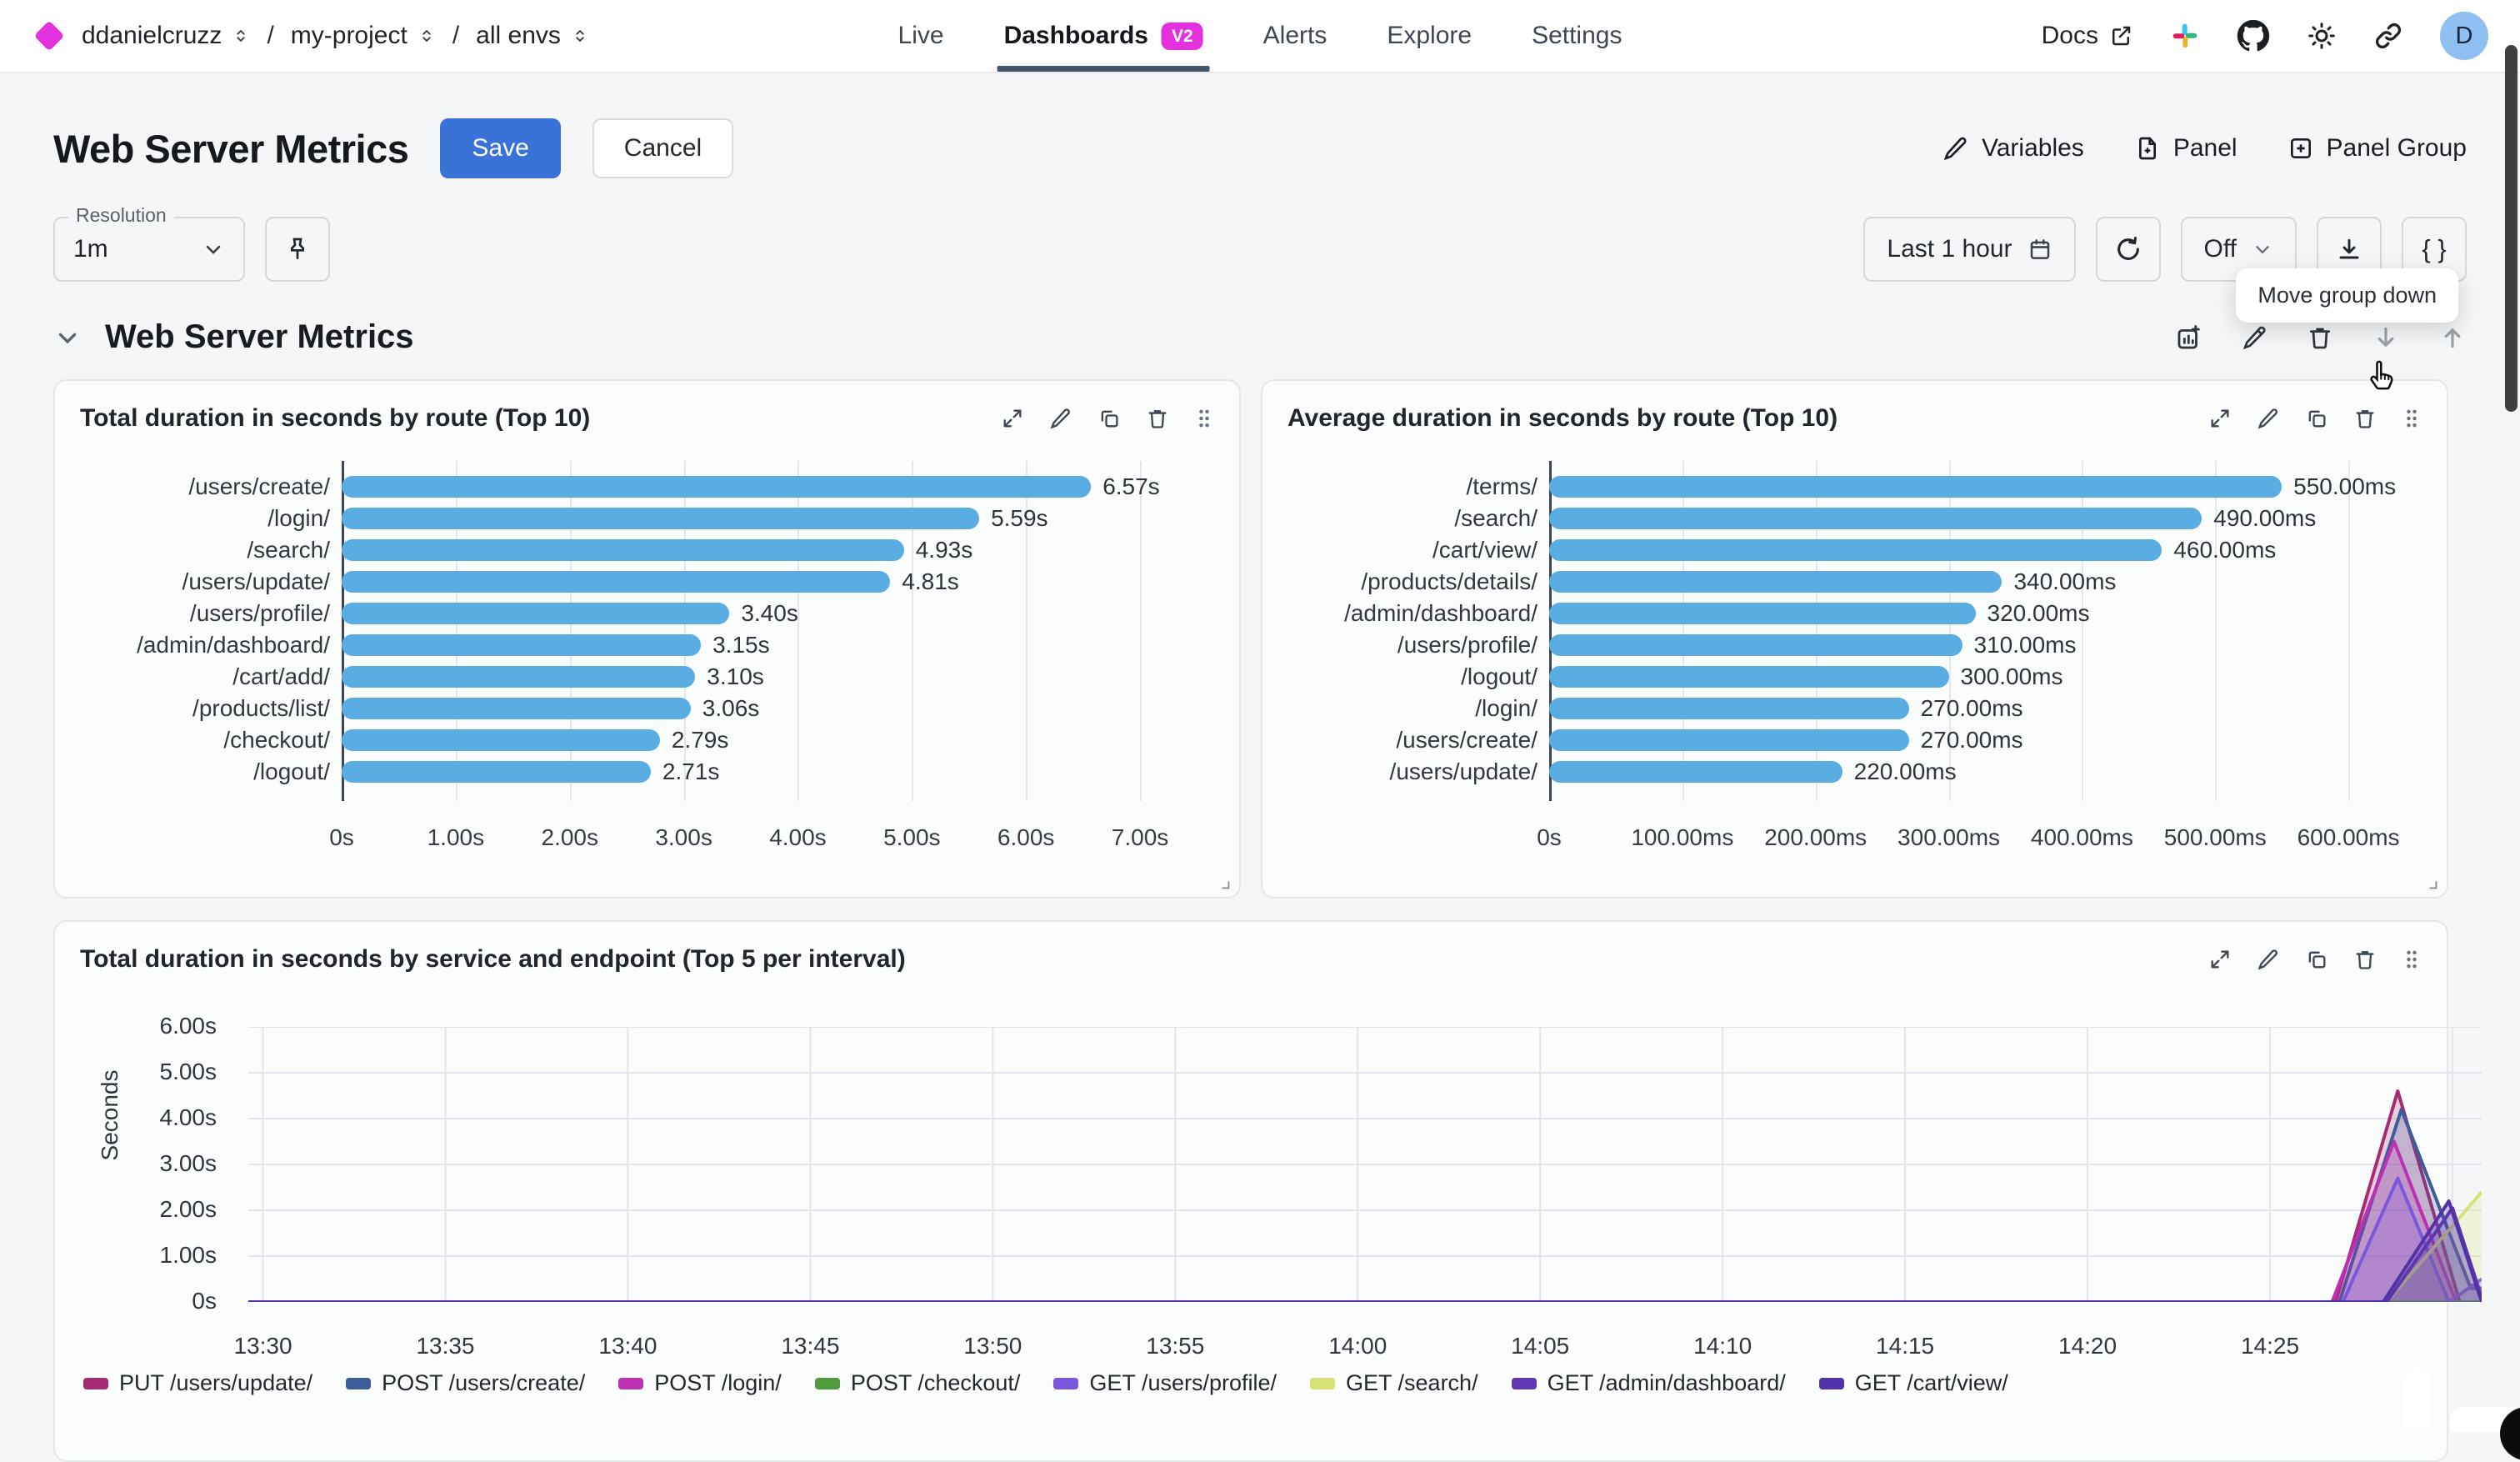 This screenshot has width=2520, height=1462. What do you see at coordinates (735, 676) in the screenshot?
I see `value-label: 3.10s` at bounding box center [735, 676].